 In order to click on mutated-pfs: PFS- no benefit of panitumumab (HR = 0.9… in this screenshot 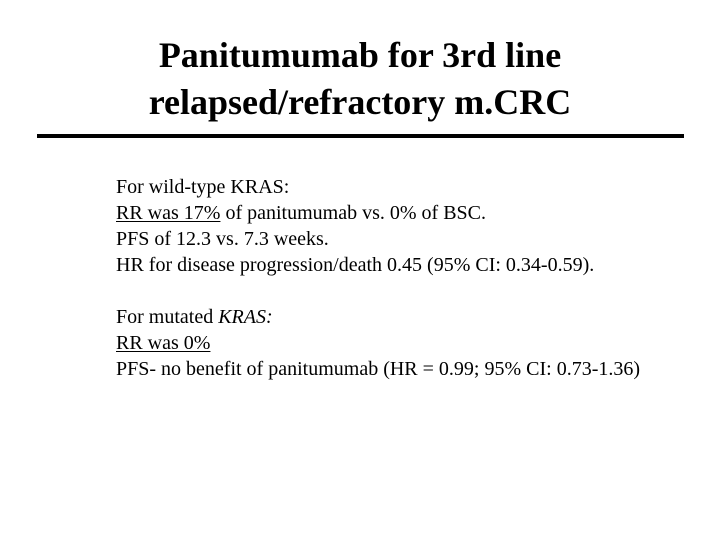, I will do `click(378, 369)`.